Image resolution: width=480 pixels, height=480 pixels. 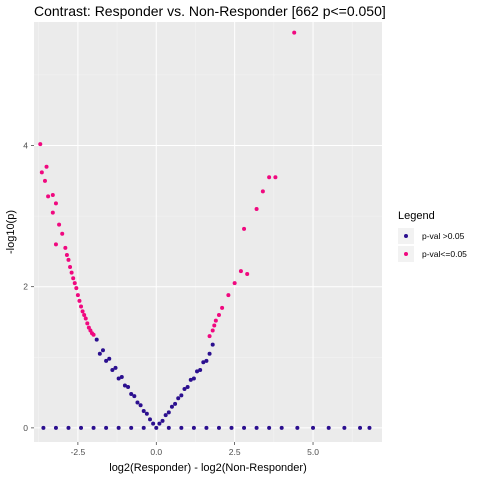 I want to click on x-tick-label: -2.5, so click(x=78, y=452).